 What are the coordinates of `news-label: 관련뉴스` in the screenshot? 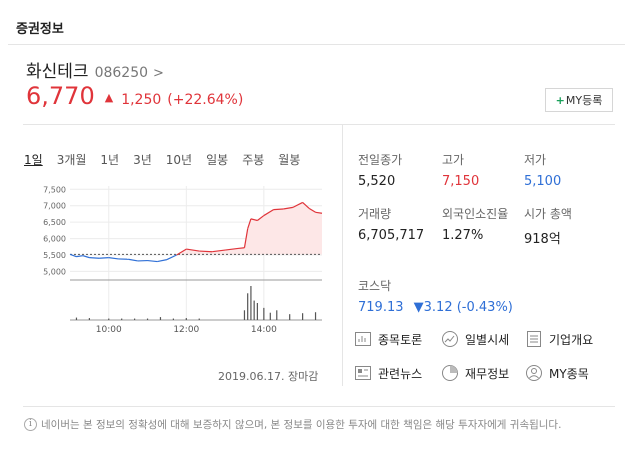 It's located at (400, 373).